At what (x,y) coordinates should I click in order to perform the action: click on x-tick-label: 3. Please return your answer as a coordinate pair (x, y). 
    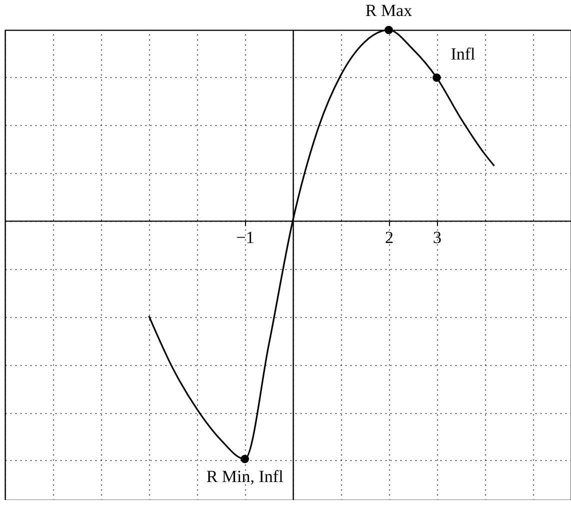
    Looking at the image, I should click on (437, 238).